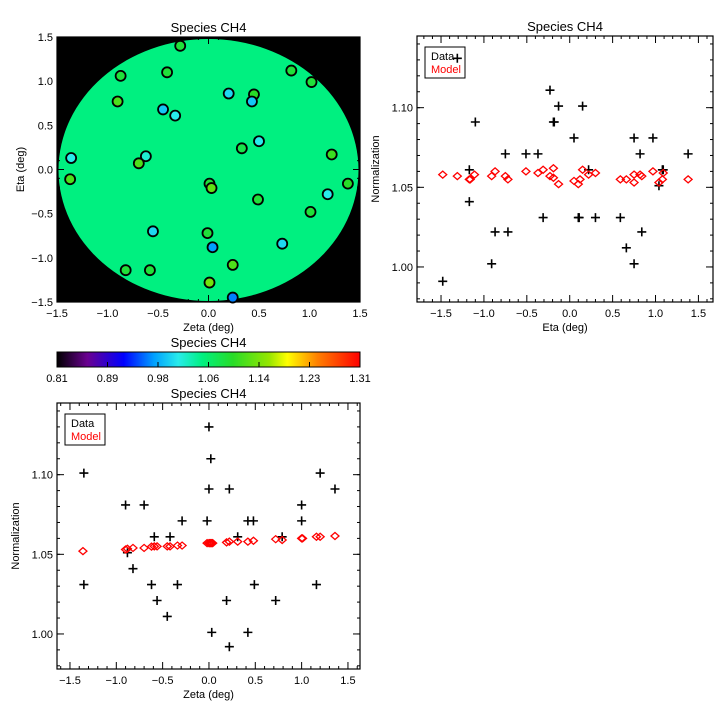 This screenshot has width=720, height=720. Describe the element at coordinates (45, 171) in the screenshot. I see `y-tick-label: 0.0` at that location.